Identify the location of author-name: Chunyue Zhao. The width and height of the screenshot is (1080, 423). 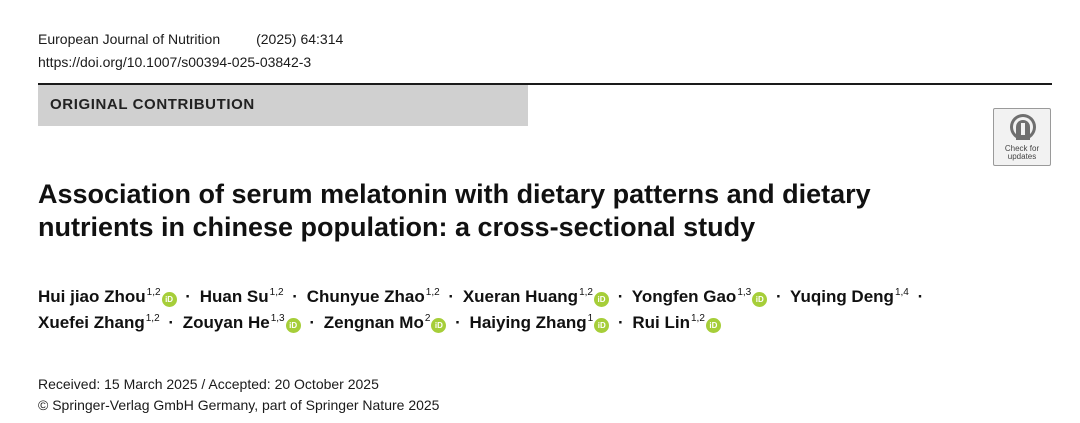
(365, 296).